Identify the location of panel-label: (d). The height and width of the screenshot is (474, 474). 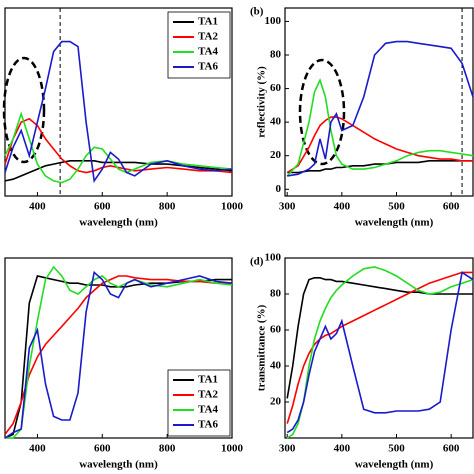
(257, 262).